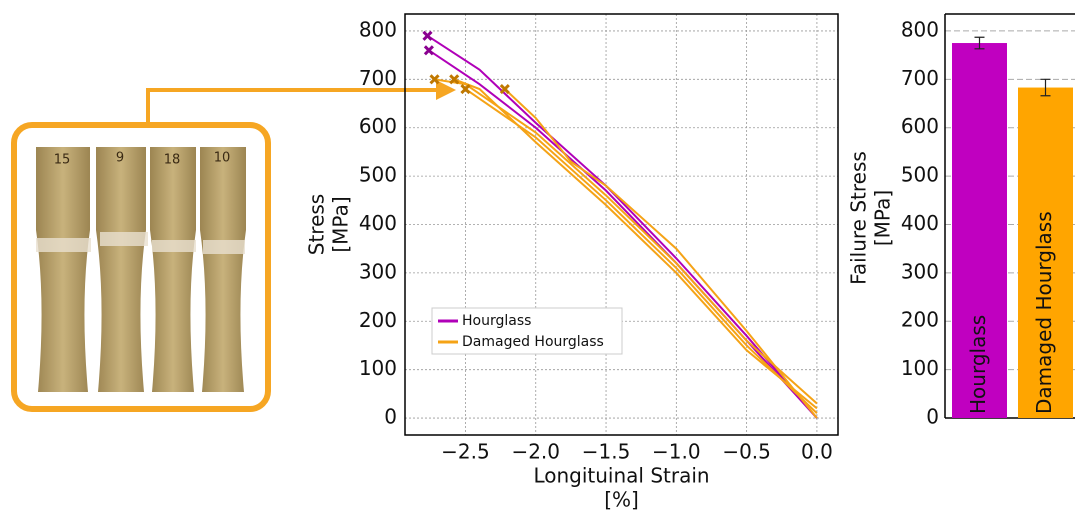 The height and width of the screenshot is (512, 1075). Describe the element at coordinates (172, 160) in the screenshot. I see `specimen-label: 18` at that location.